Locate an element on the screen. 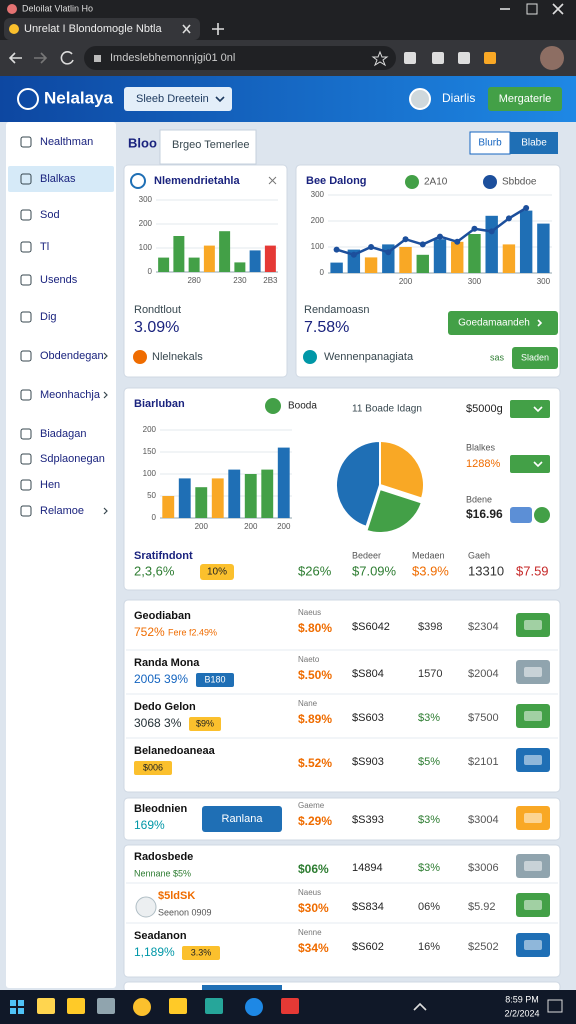 Image resolution: width=576 pixels, height=1024 pixels. row-value: $S804 is located at coordinates (368, 674).